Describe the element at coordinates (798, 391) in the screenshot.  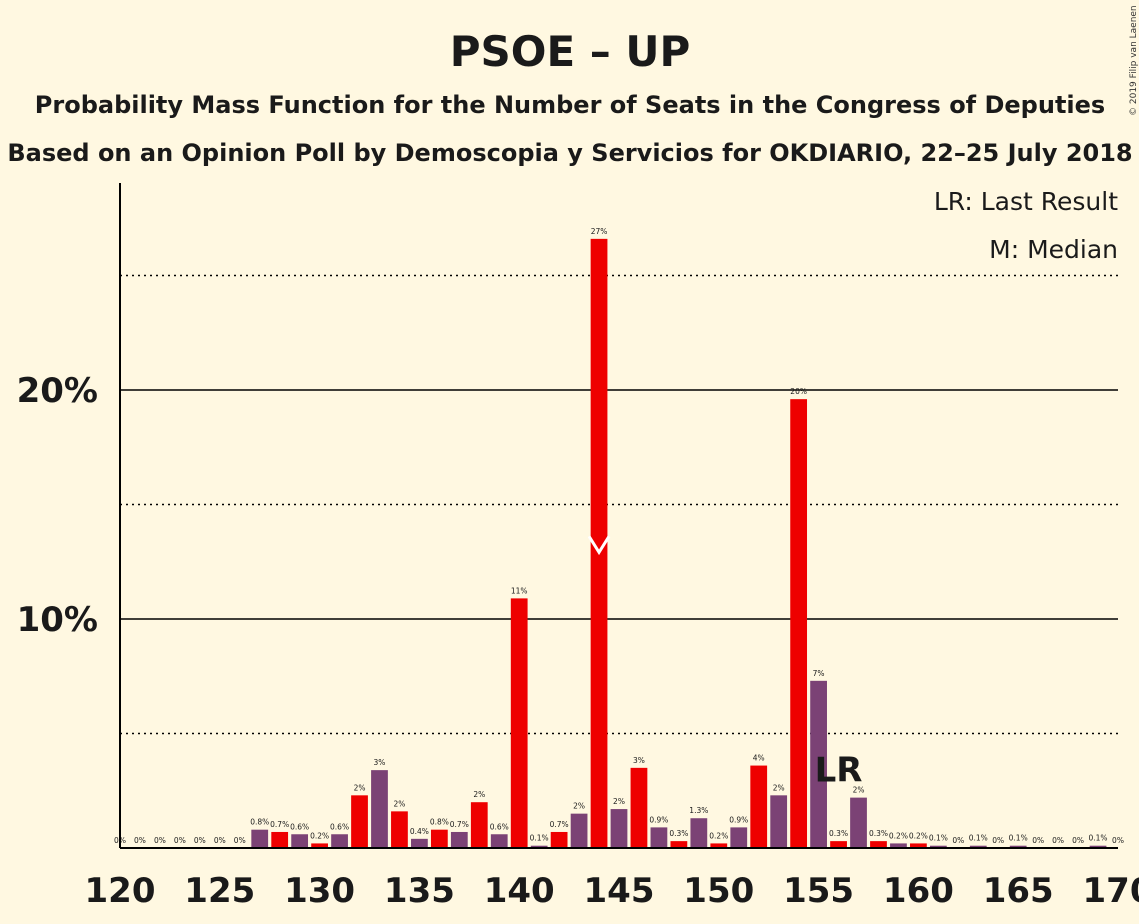
I see `bar-value-label: 20%` at that location.